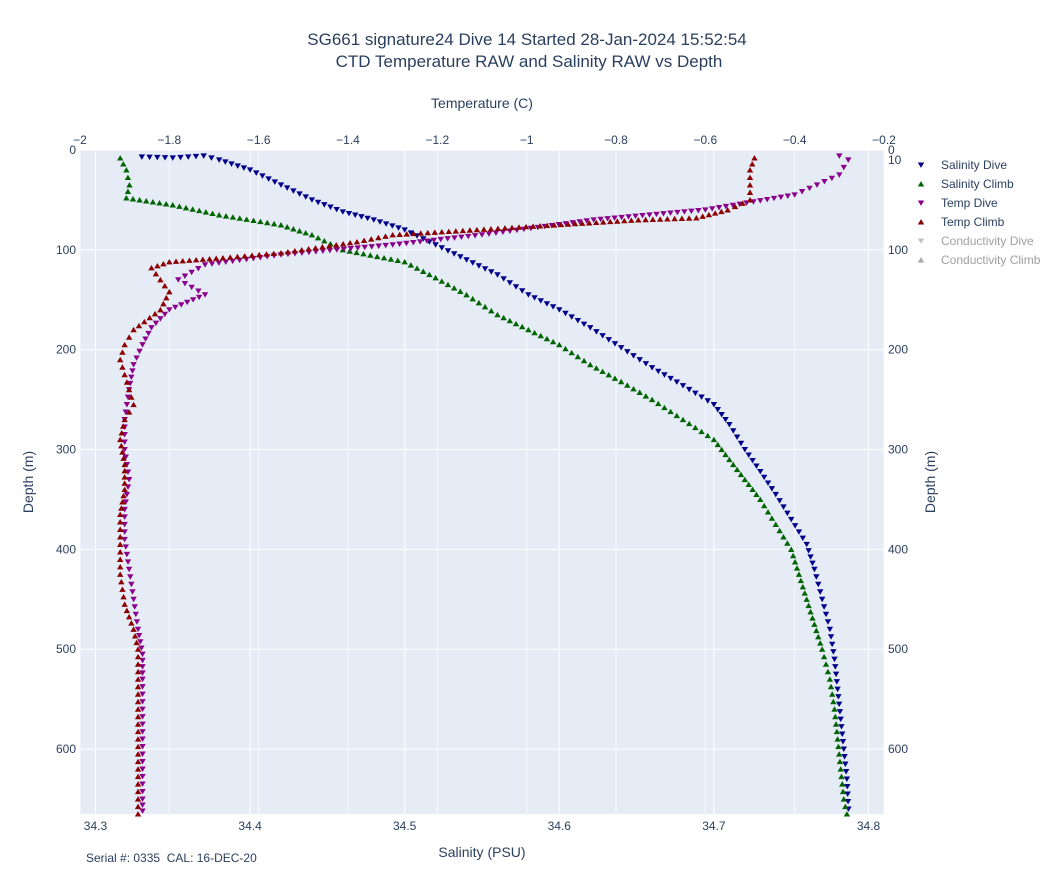 The image size is (1058, 894). I want to click on depth-tick-label-left: 300, so click(66, 450).